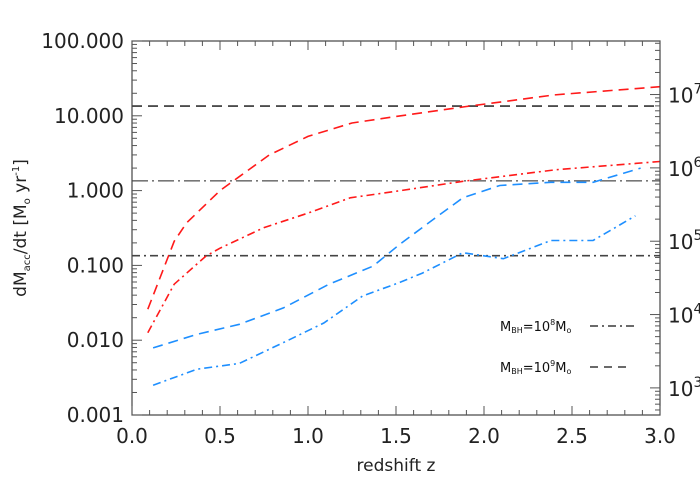 Image resolution: width=700 pixels, height=500 pixels. What do you see at coordinates (396, 436) in the screenshot?
I see `x-tick-label: 1.5` at bounding box center [396, 436].